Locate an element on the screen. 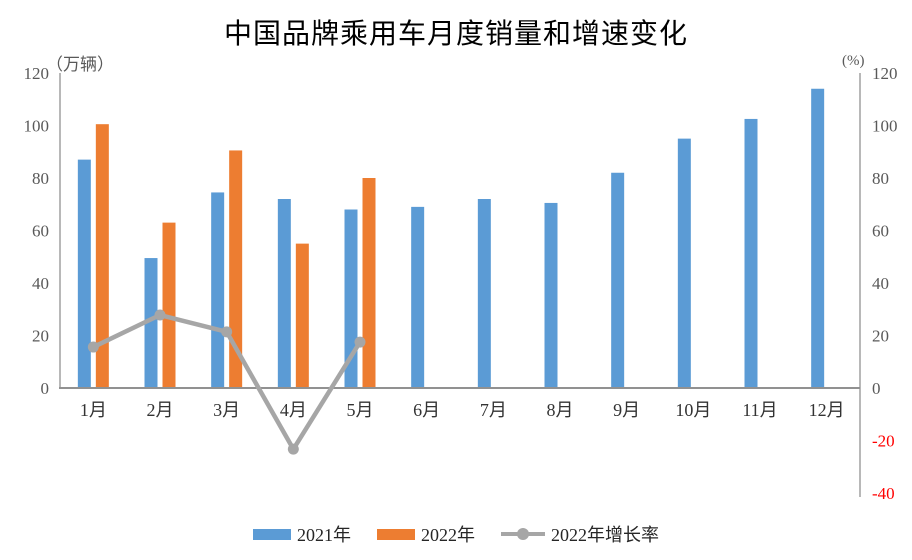 This screenshot has height=560, width=912. bar-2021-4月 is located at coordinates (284, 293).